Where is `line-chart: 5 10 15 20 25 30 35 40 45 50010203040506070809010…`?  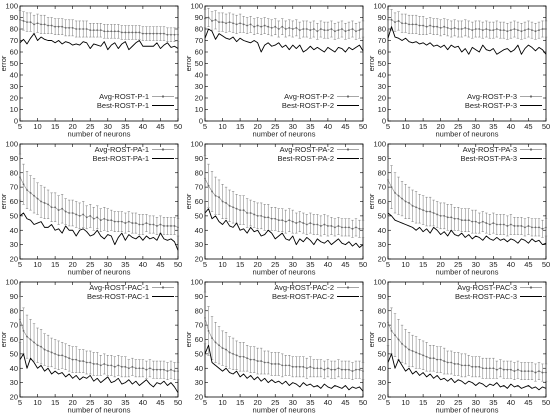 line-chart: 5 10 15 20 25 30 35 40 45 50010203040506070809010… is located at coordinates (275, 70).